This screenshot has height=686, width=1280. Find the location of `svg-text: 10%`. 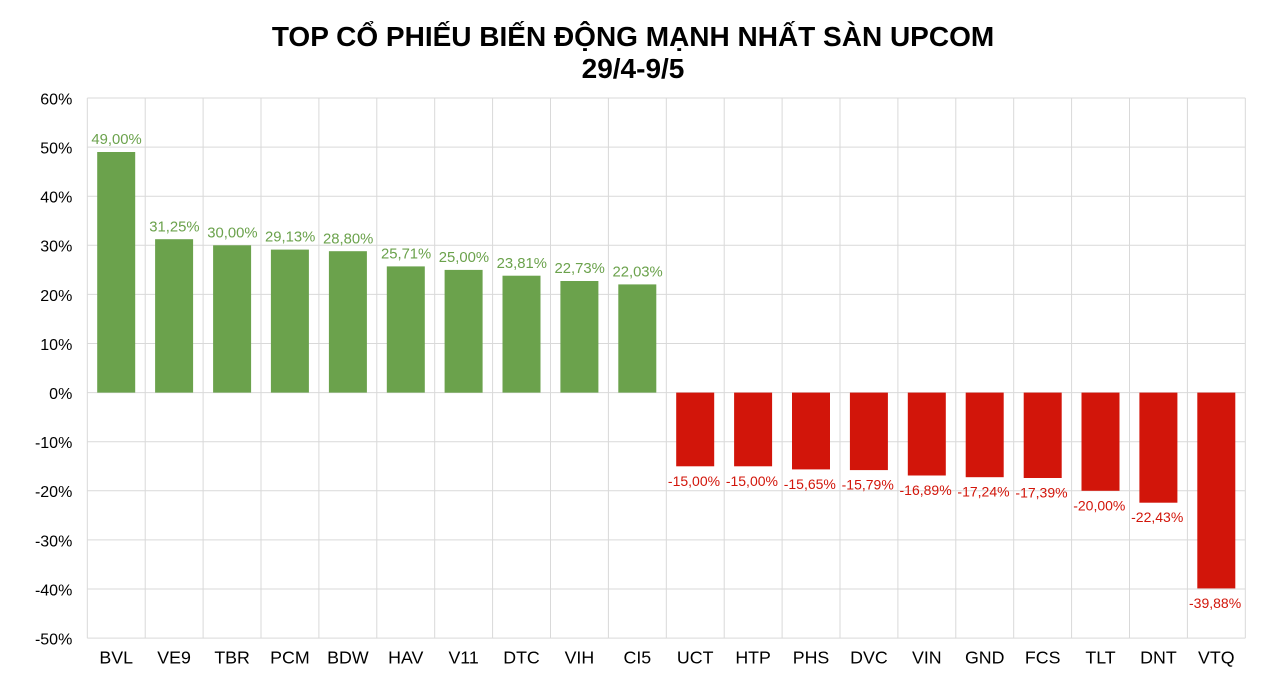

svg-text: 10% is located at coordinates (56, 345).